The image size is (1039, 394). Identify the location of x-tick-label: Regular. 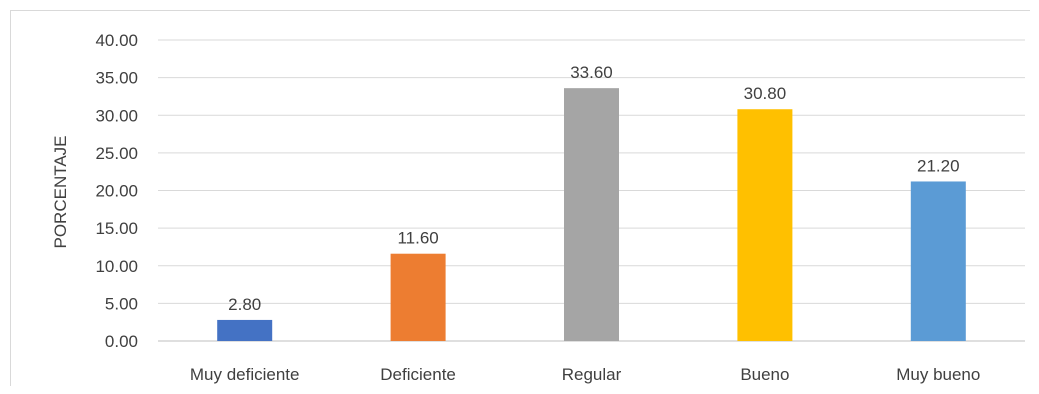
(592, 374).